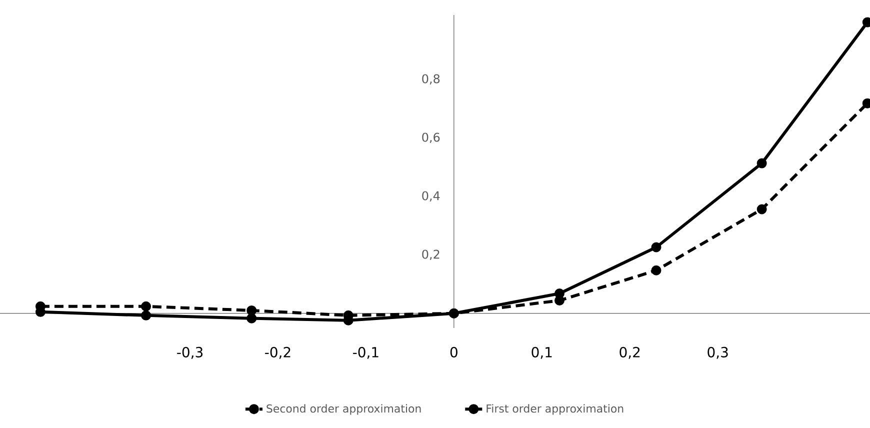 Image resolution: width=870 pixels, height=428 pixels. What do you see at coordinates (431, 137) in the screenshot?
I see `y-tick-label: 0,6` at bounding box center [431, 137].